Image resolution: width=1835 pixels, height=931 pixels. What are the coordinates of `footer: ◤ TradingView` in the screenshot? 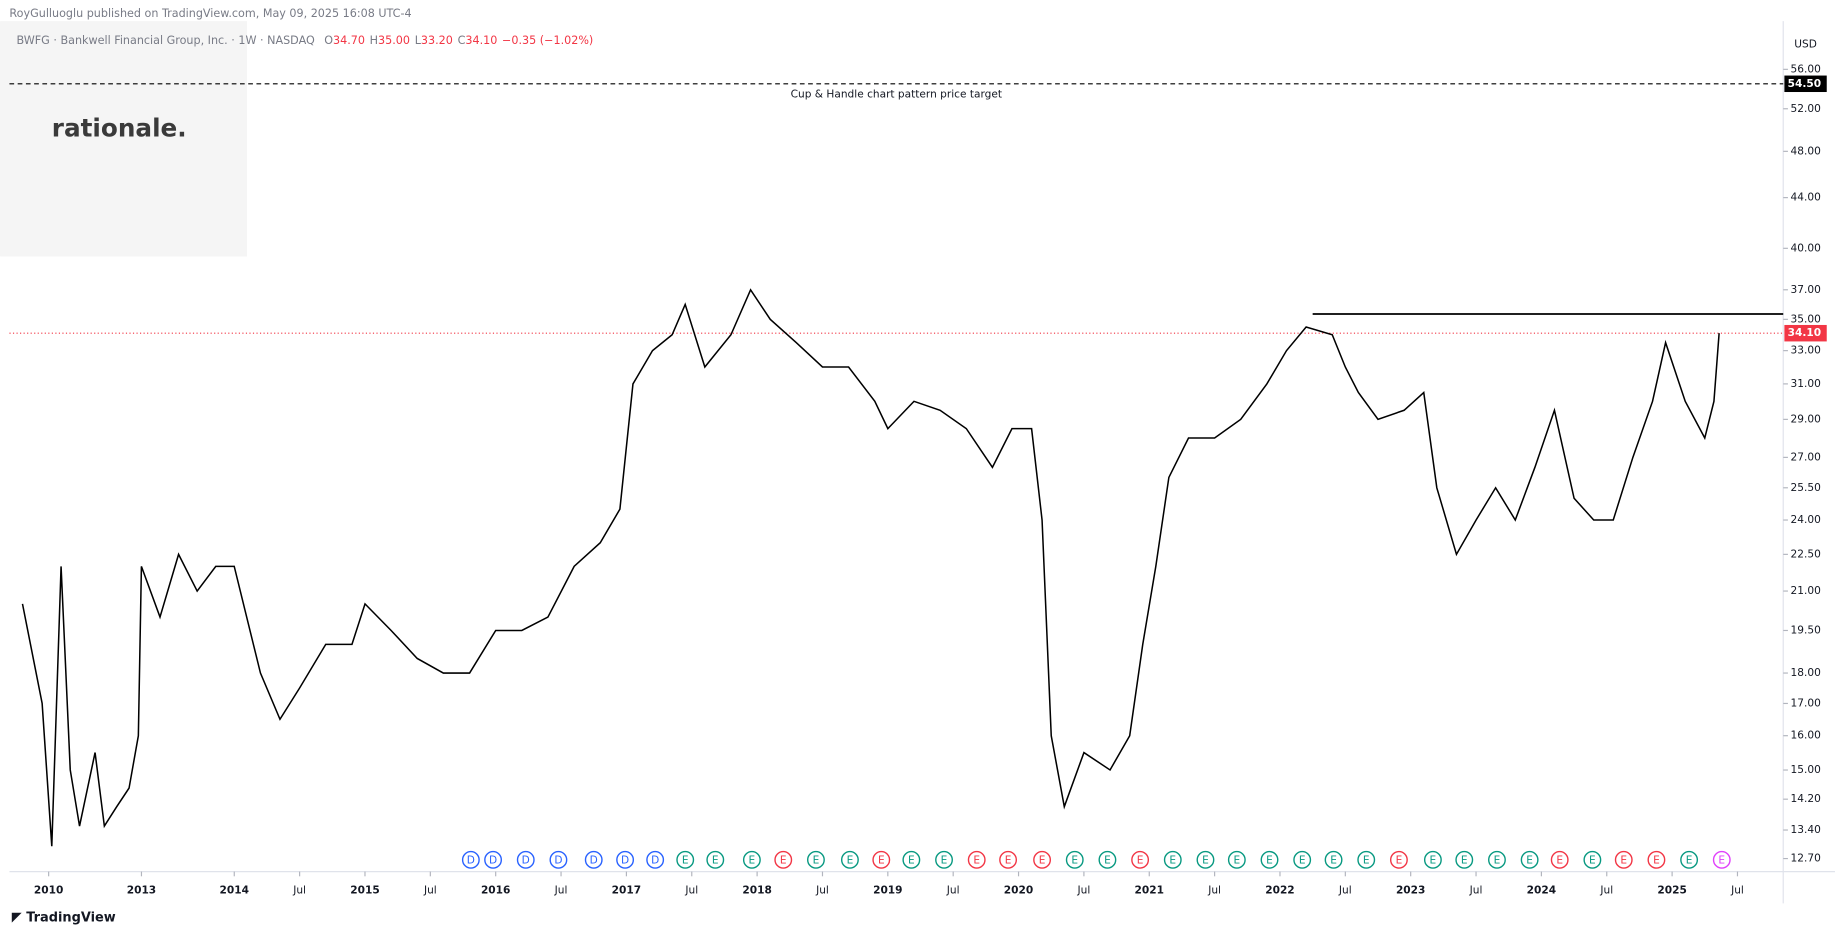 It's located at (64, 917).